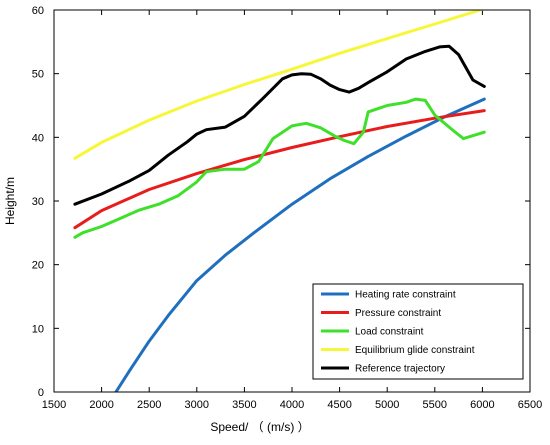 The image size is (550, 445). I want to click on y-axis-title: Height/m, so click(10, 201).